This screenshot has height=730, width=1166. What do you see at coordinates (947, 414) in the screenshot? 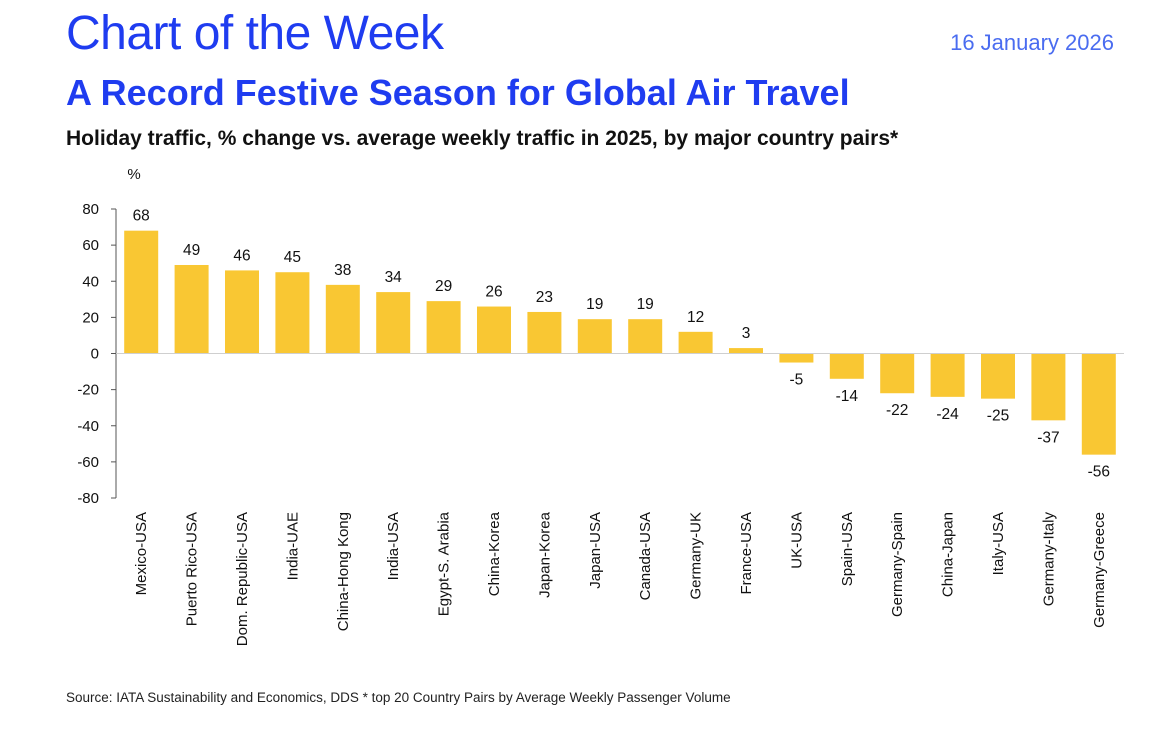
I see `data-label: -24` at bounding box center [947, 414].